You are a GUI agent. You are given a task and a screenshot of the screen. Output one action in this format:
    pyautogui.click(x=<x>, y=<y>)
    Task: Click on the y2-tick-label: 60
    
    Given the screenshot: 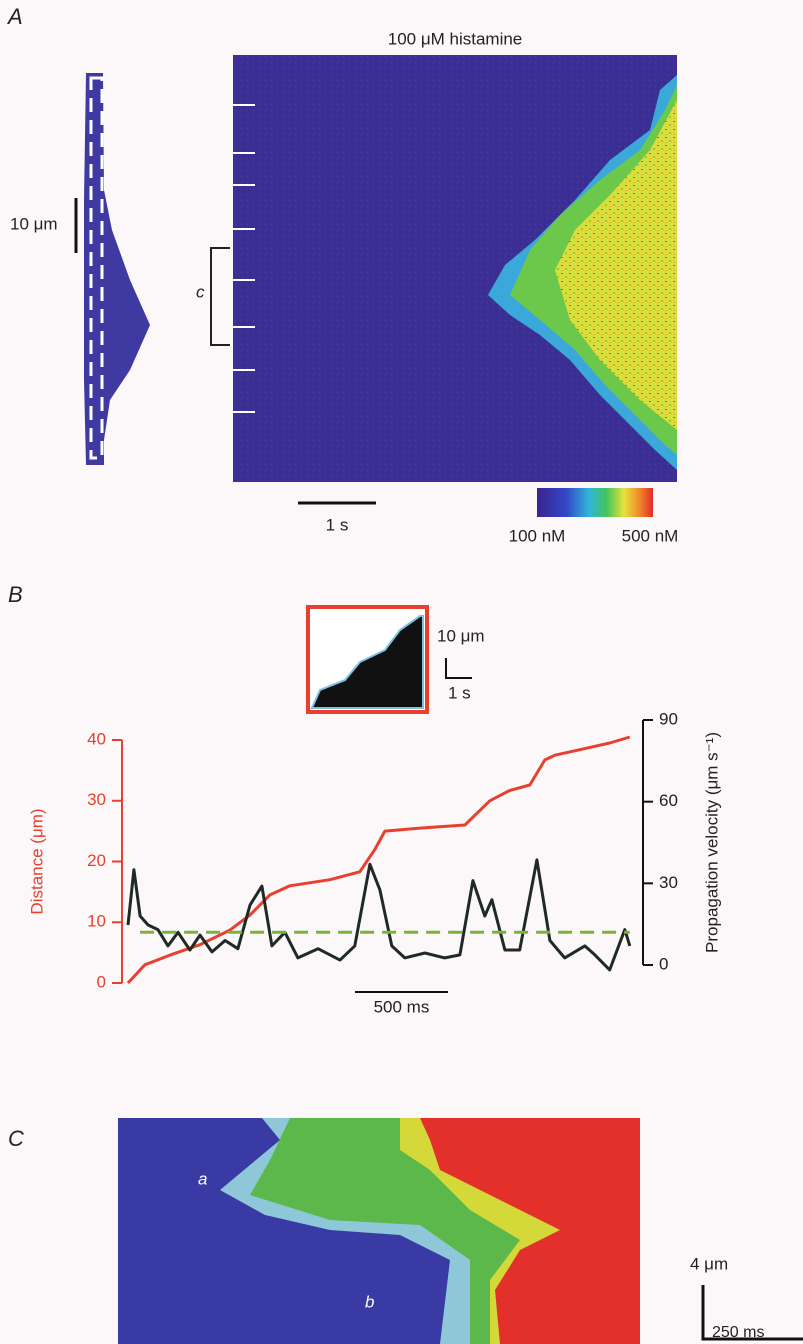 What is the action you would take?
    pyautogui.click(x=668, y=800)
    